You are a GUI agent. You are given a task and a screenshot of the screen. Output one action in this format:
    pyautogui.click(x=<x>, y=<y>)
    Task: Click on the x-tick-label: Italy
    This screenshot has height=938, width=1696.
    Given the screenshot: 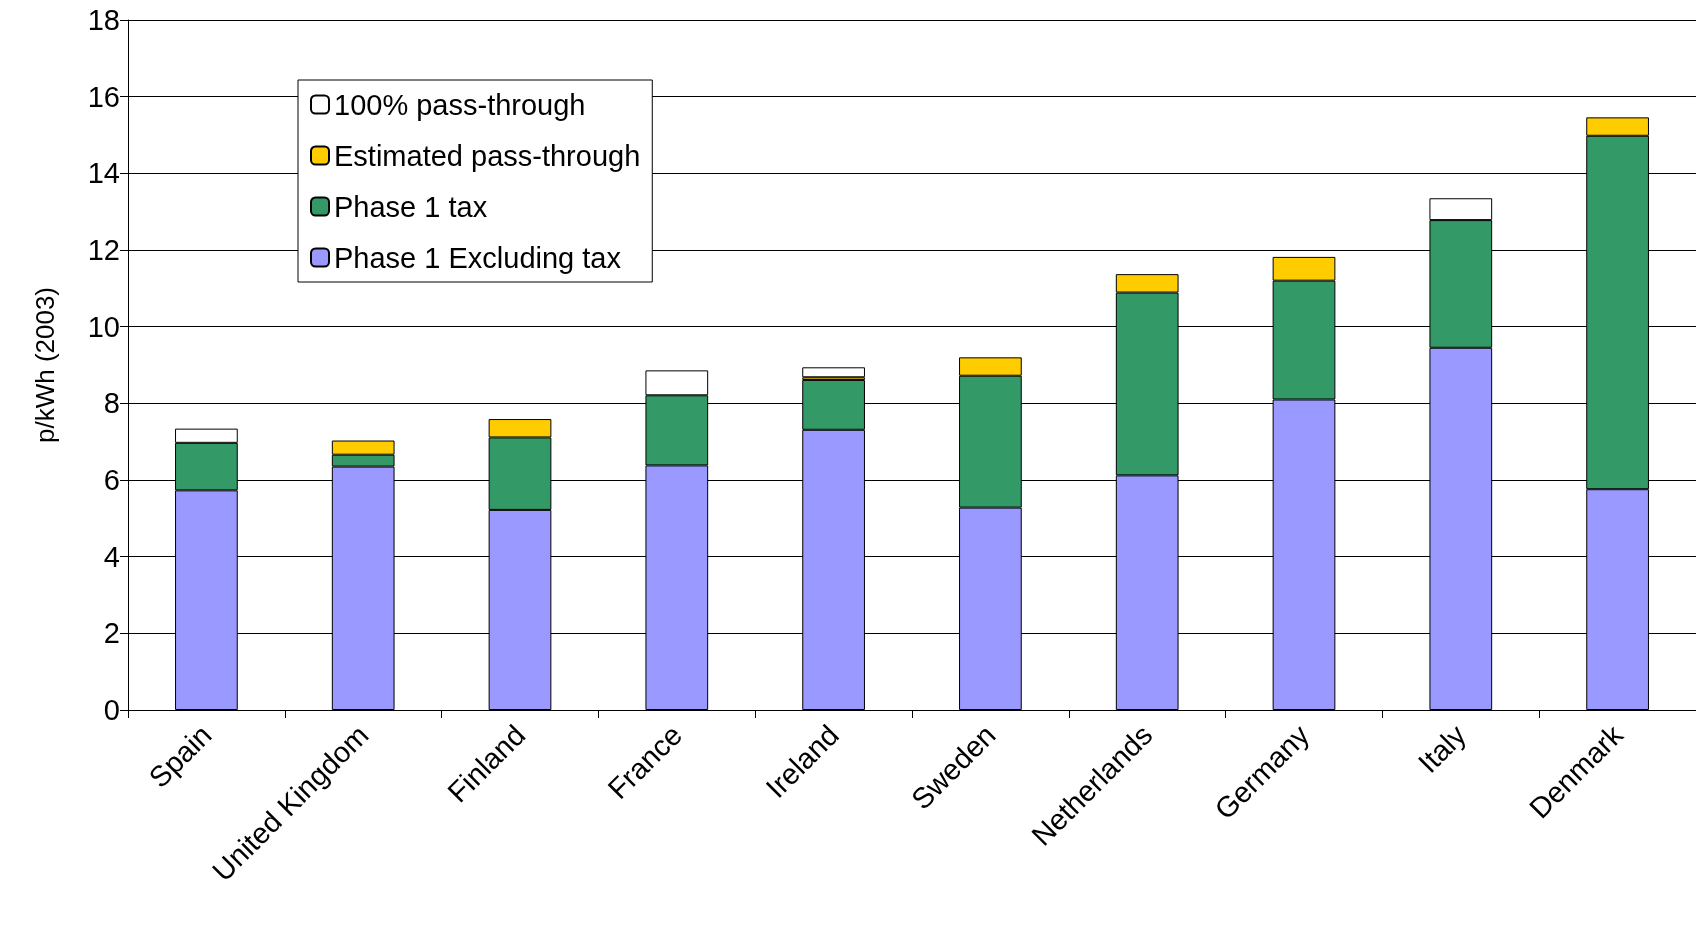 What is the action you would take?
    pyautogui.click(x=1442, y=748)
    